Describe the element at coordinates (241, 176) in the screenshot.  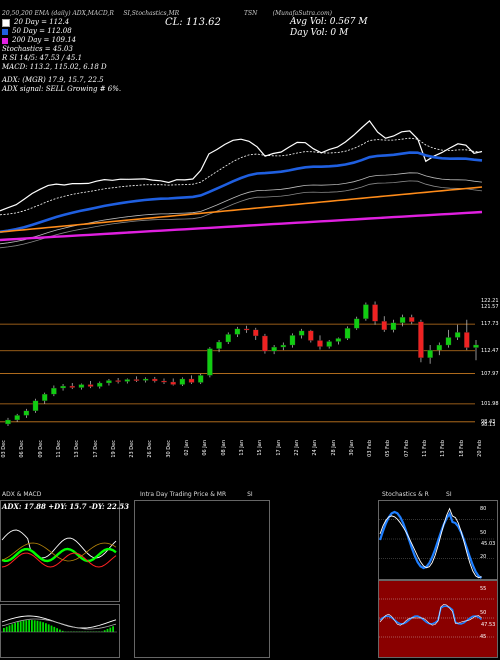
I see `ema20-line` at that location.